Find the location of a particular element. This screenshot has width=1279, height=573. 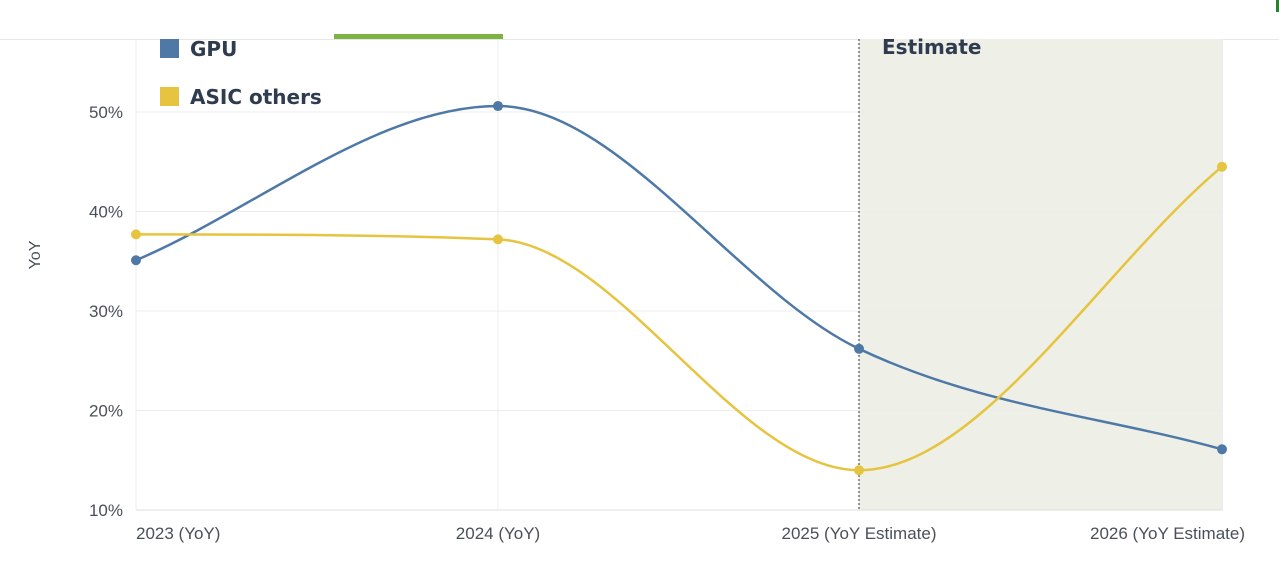

y-tick-label: 40% is located at coordinates (106, 212).